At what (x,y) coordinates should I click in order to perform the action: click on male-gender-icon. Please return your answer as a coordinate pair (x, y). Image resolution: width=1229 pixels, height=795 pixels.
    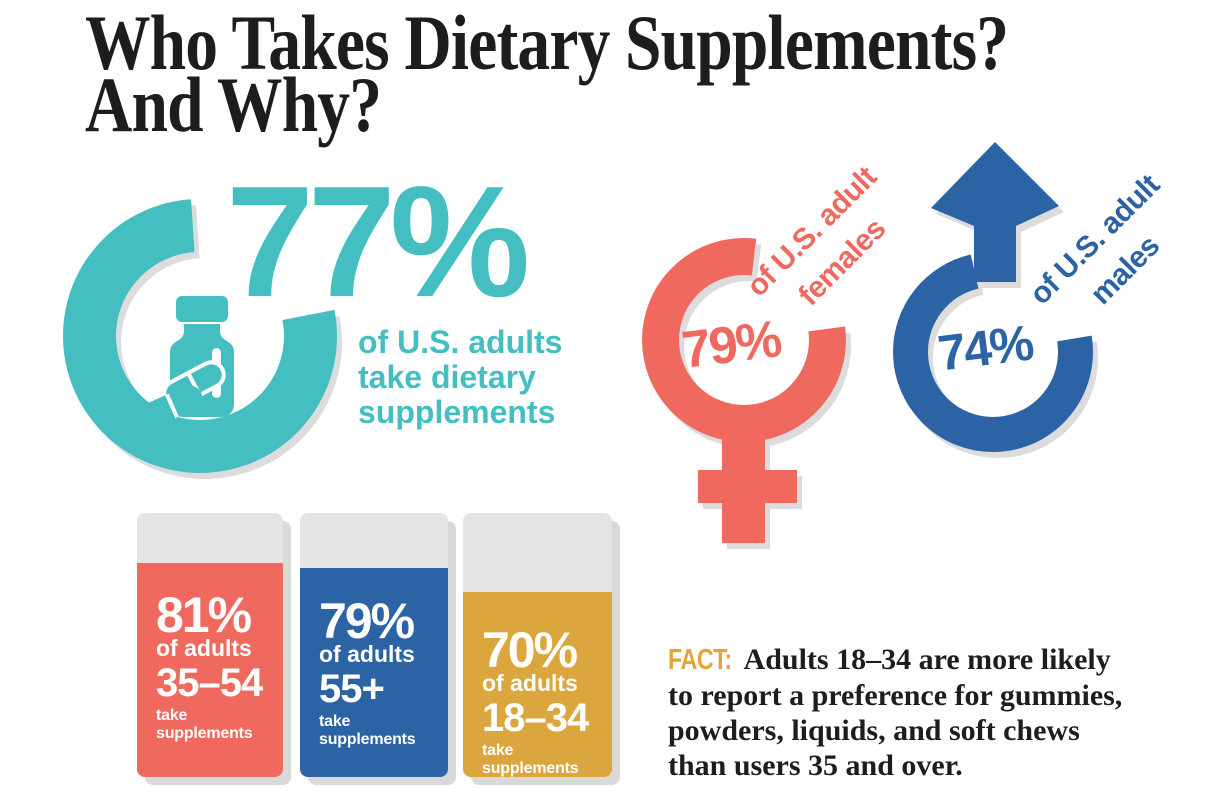
    Looking at the image, I should click on (993, 297).